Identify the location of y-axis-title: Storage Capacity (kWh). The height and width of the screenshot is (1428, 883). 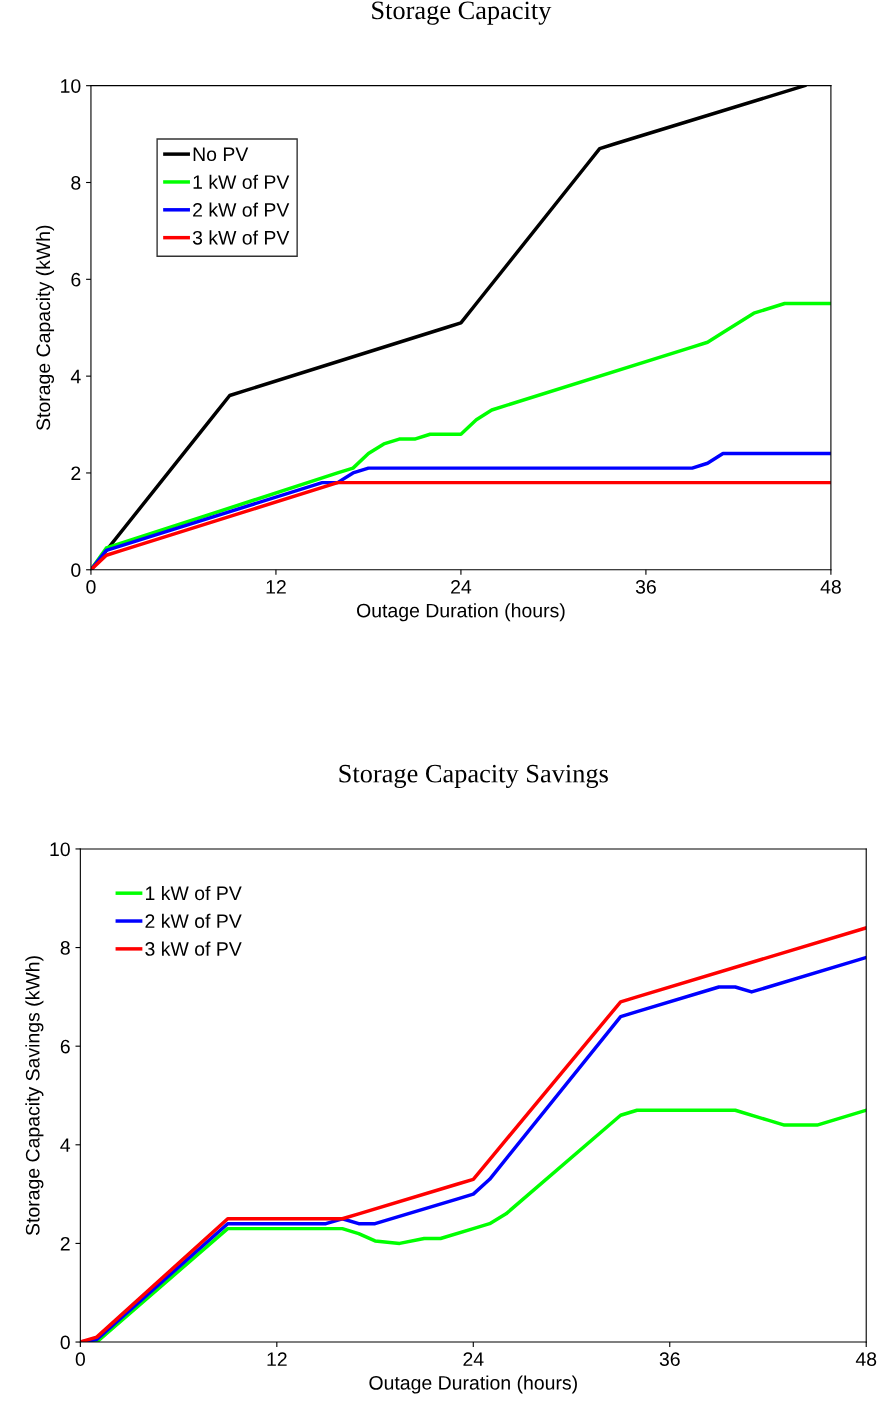
(45, 328).